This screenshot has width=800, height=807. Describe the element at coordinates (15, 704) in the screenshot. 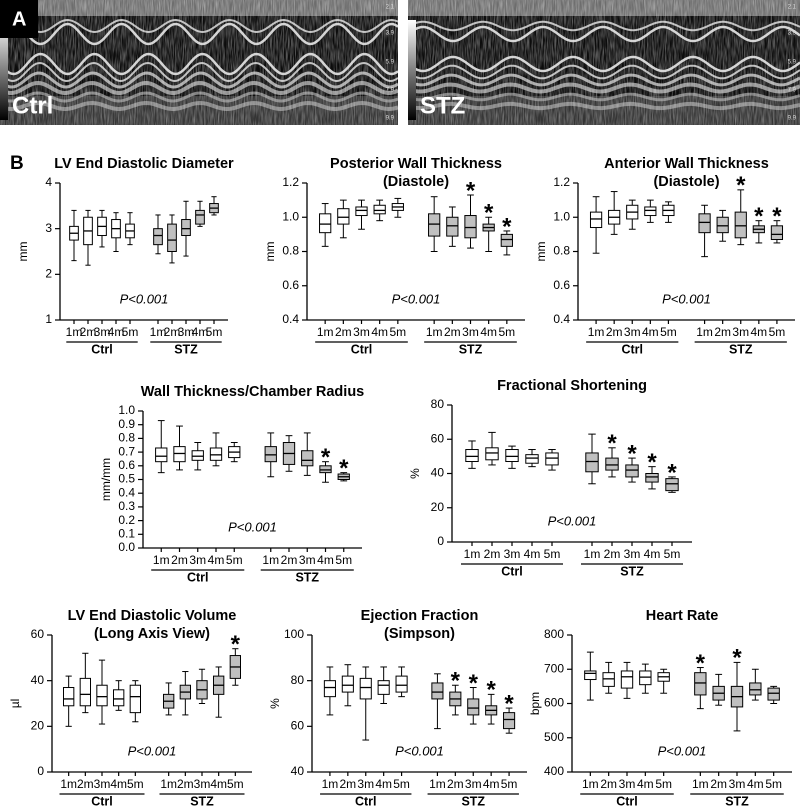

I see `y-axis-label: µl` at that location.